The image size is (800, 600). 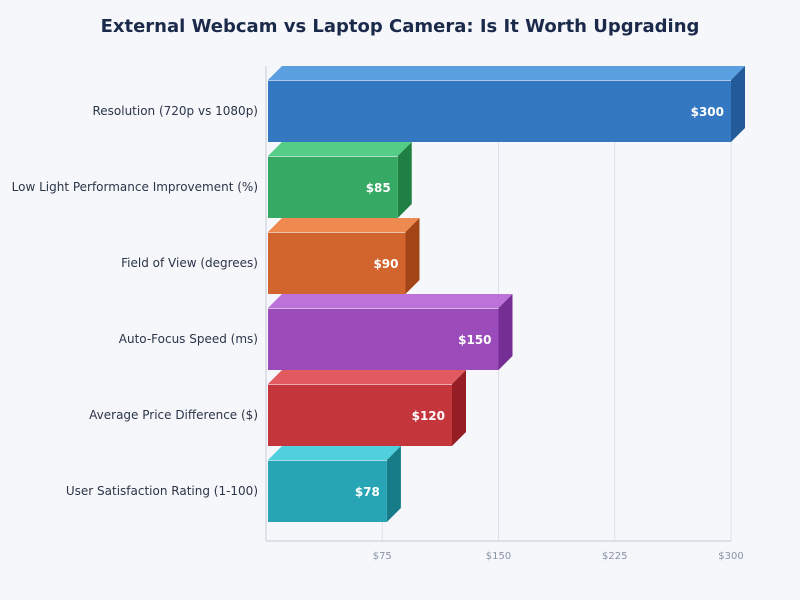 What do you see at coordinates (498, 556) in the screenshot?
I see `x-tick-label: $150` at bounding box center [498, 556].